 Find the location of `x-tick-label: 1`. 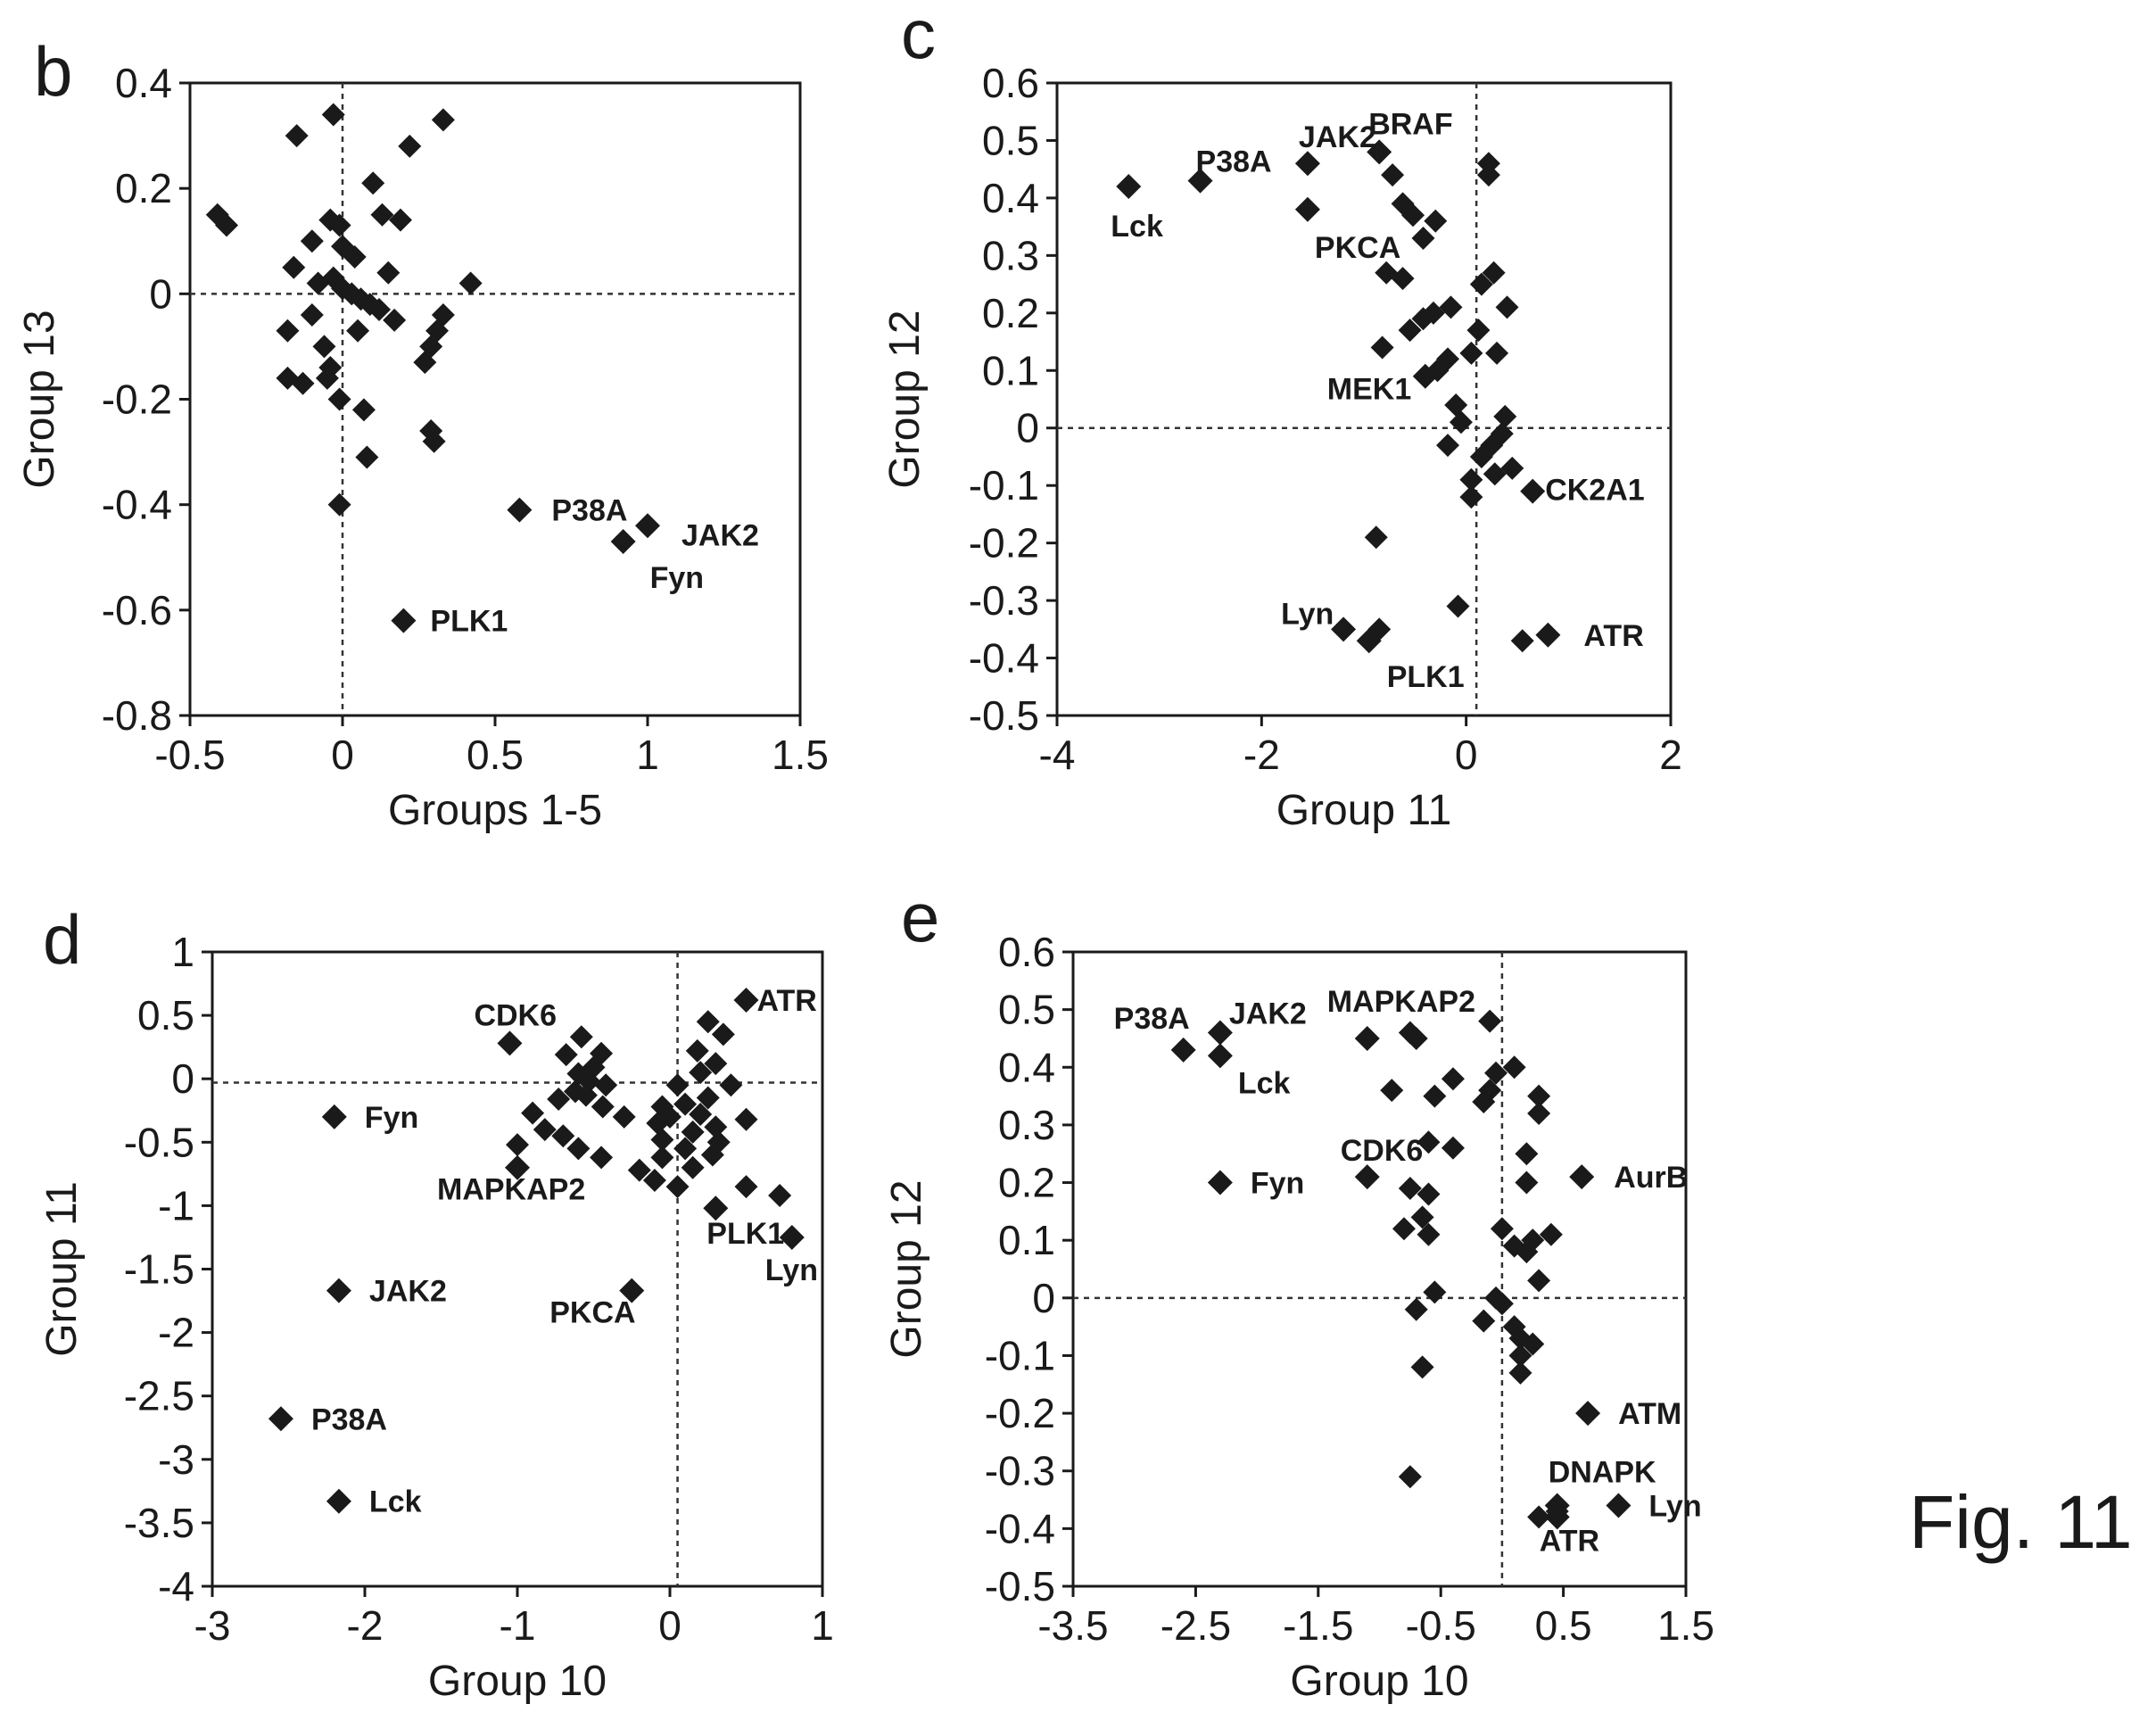

x-tick-label: 1 is located at coordinates (822, 1625).